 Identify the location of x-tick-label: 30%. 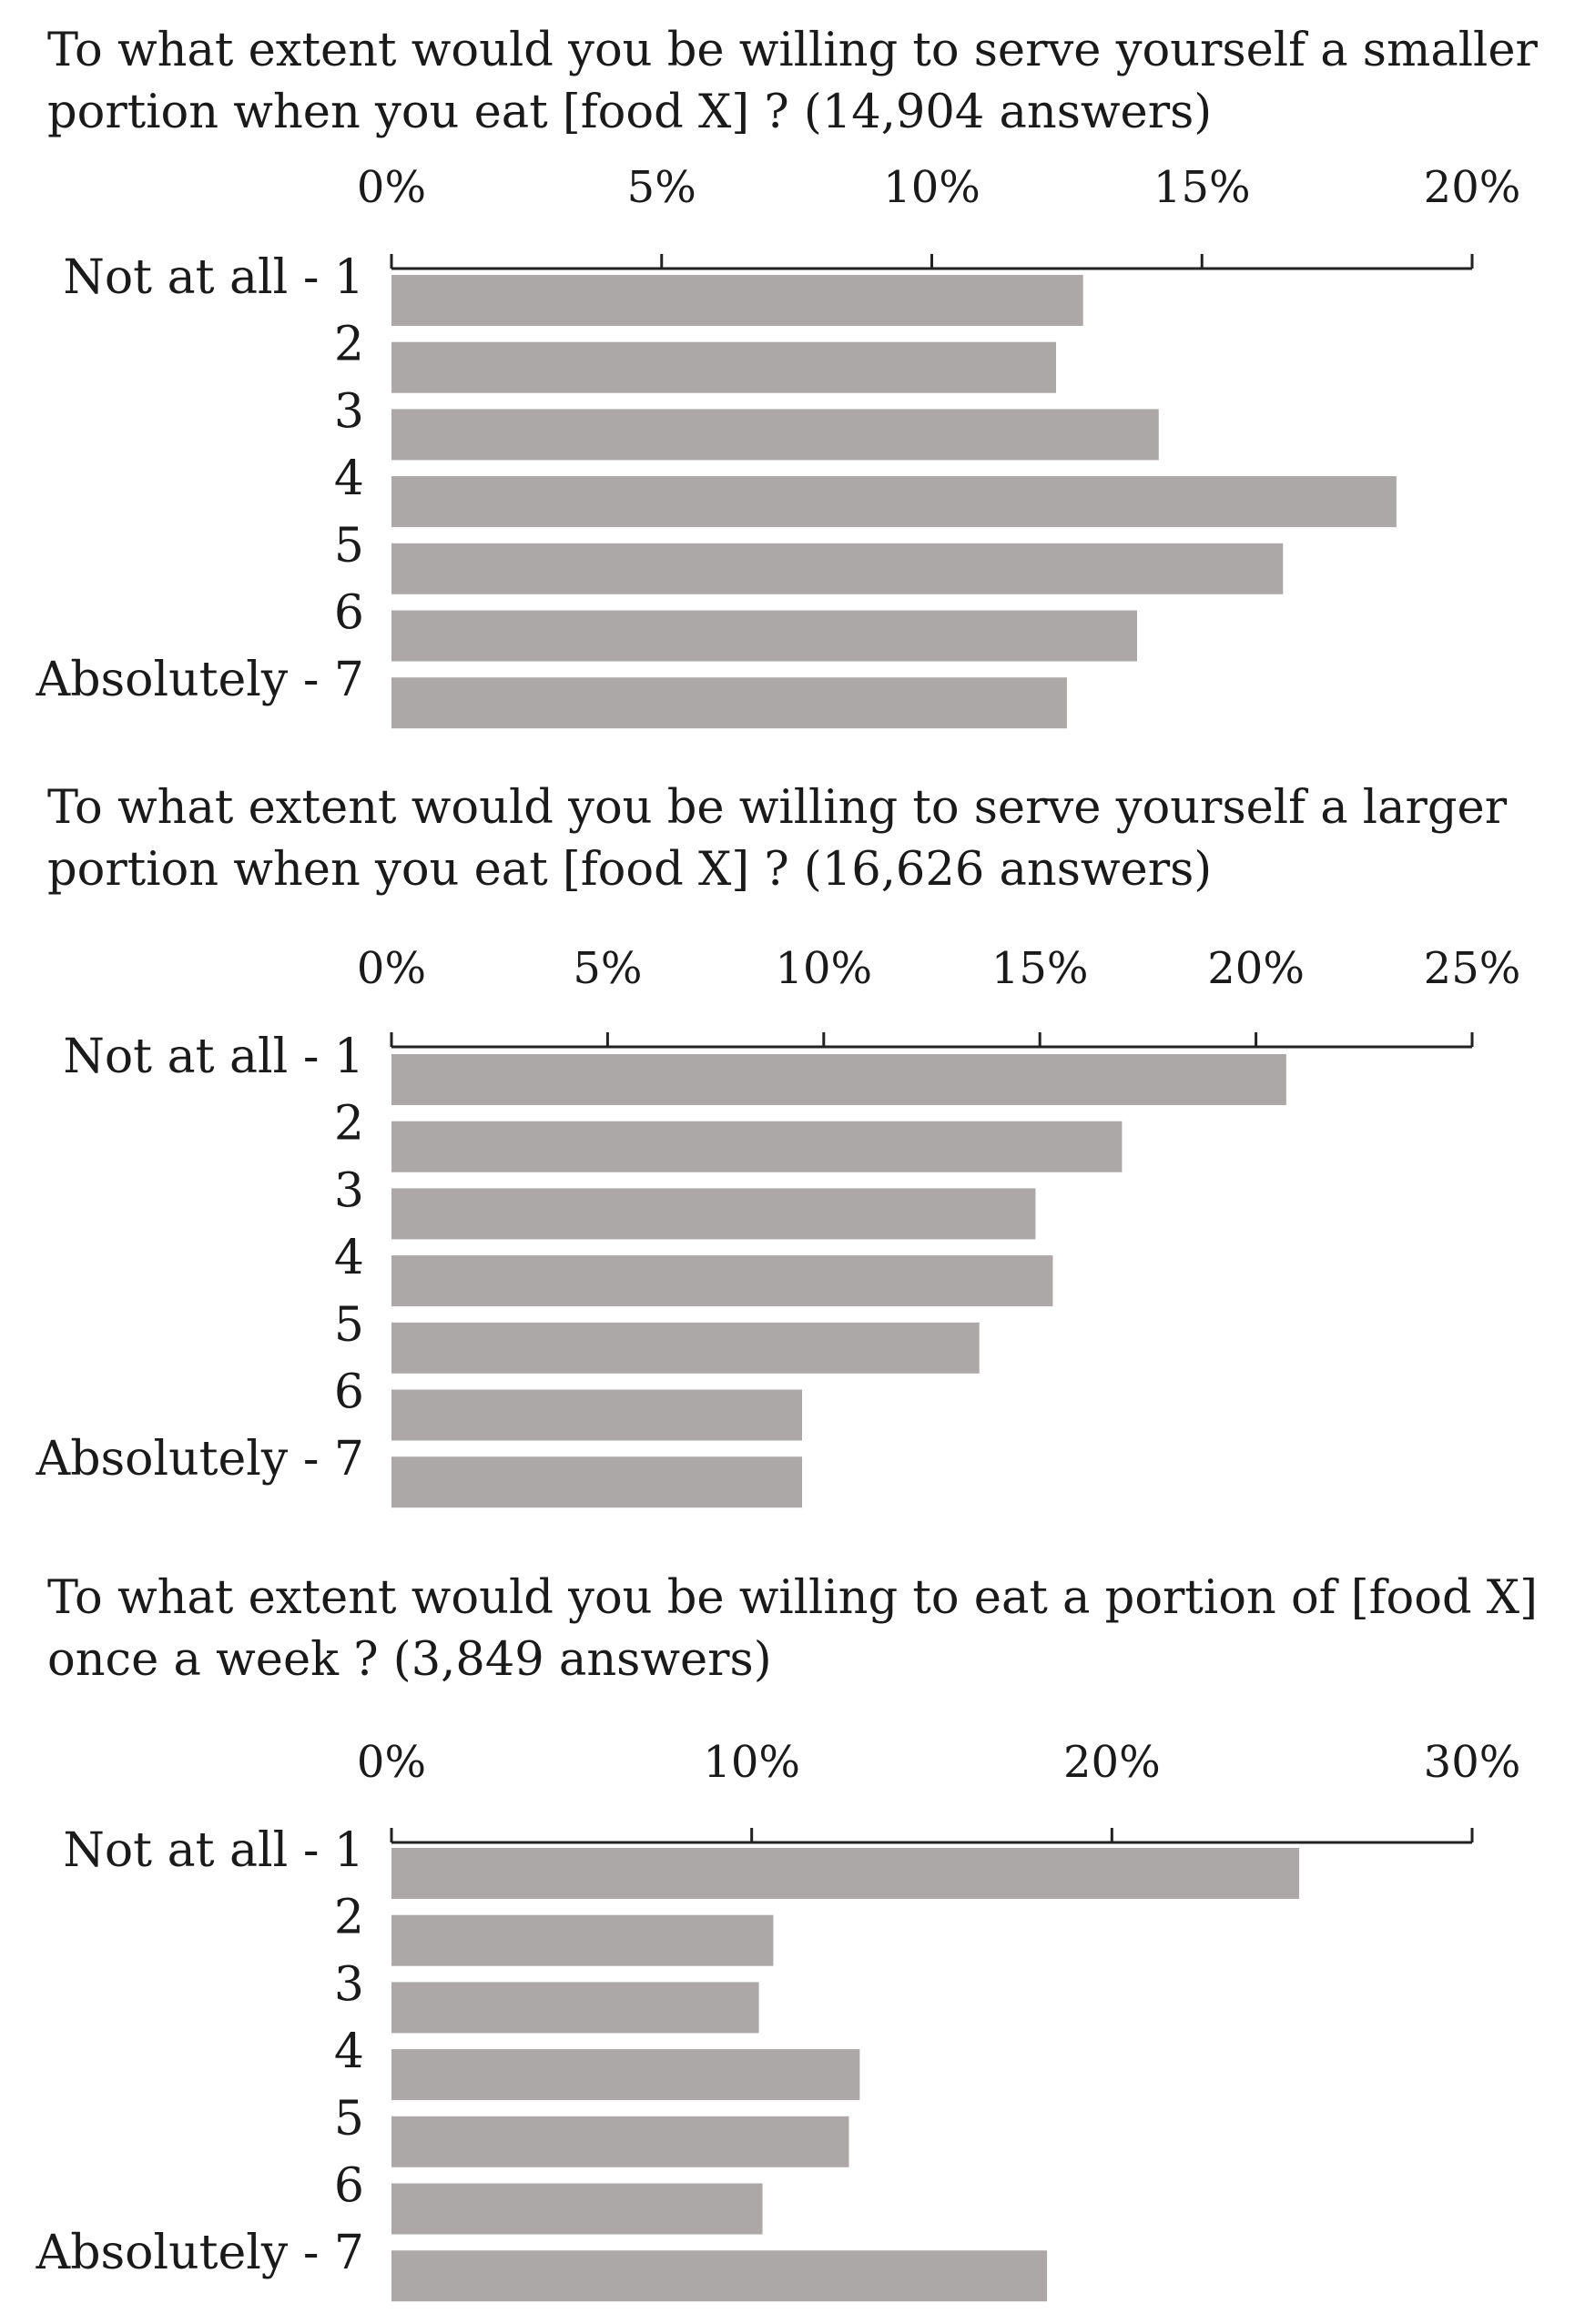
(1473, 1762).